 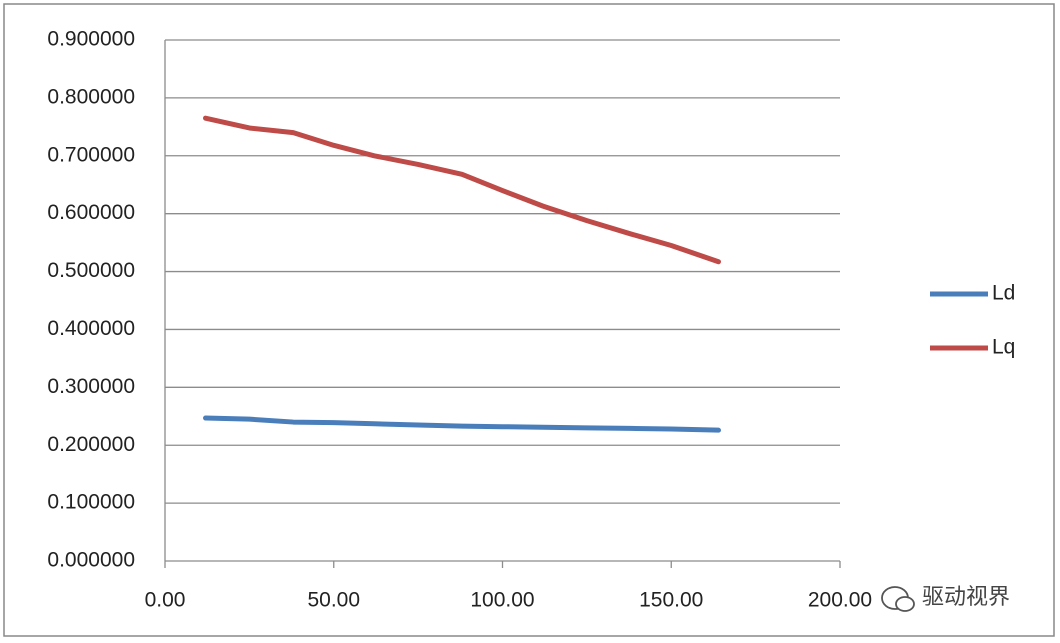 What do you see at coordinates (91, 96) in the screenshot?
I see `y-tick-label: 0.800000` at bounding box center [91, 96].